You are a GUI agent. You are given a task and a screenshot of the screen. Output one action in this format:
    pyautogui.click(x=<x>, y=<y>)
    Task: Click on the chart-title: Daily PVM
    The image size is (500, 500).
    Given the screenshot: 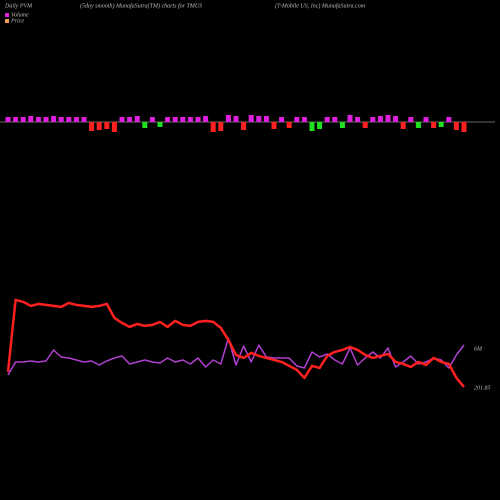 What is the action you would take?
    pyautogui.click(x=18, y=6)
    